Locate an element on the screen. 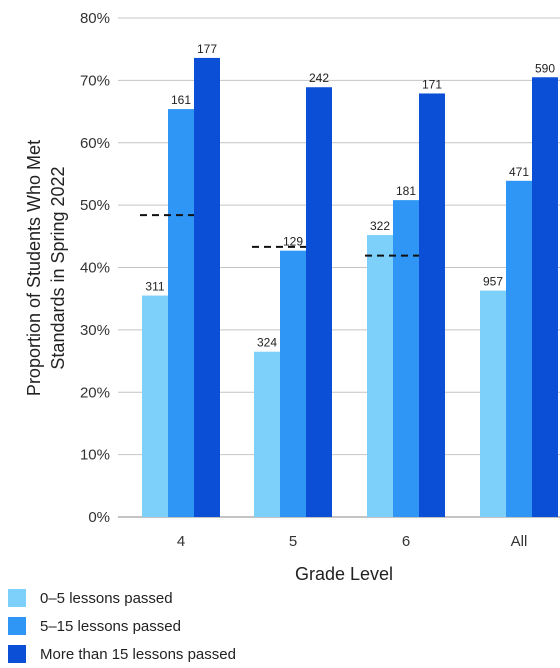  x-axis-title: Grade Level is located at coordinates (344, 574).